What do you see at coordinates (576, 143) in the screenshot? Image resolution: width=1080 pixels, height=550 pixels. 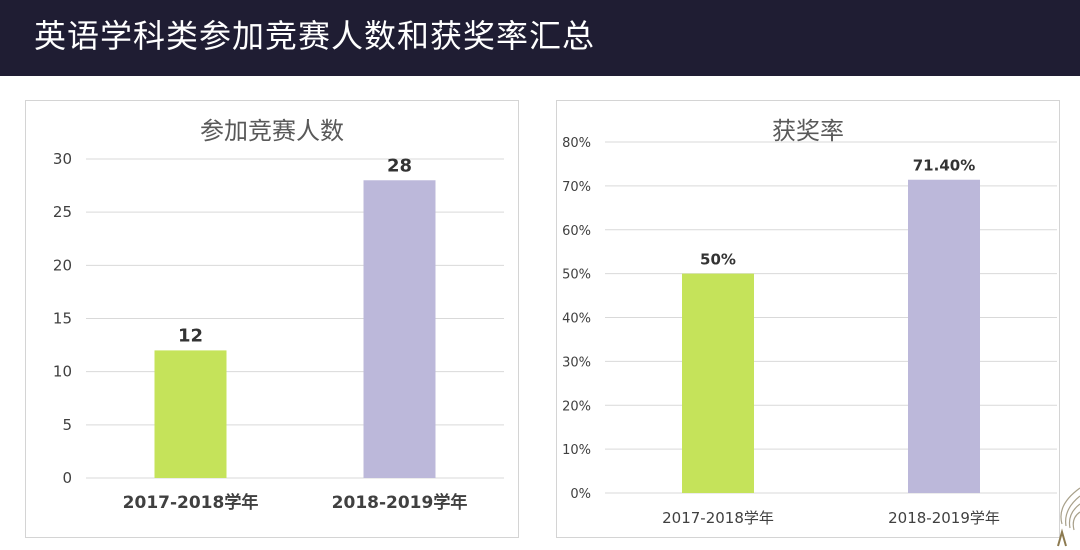 I see `y-tick-label: 80%` at bounding box center [576, 143].